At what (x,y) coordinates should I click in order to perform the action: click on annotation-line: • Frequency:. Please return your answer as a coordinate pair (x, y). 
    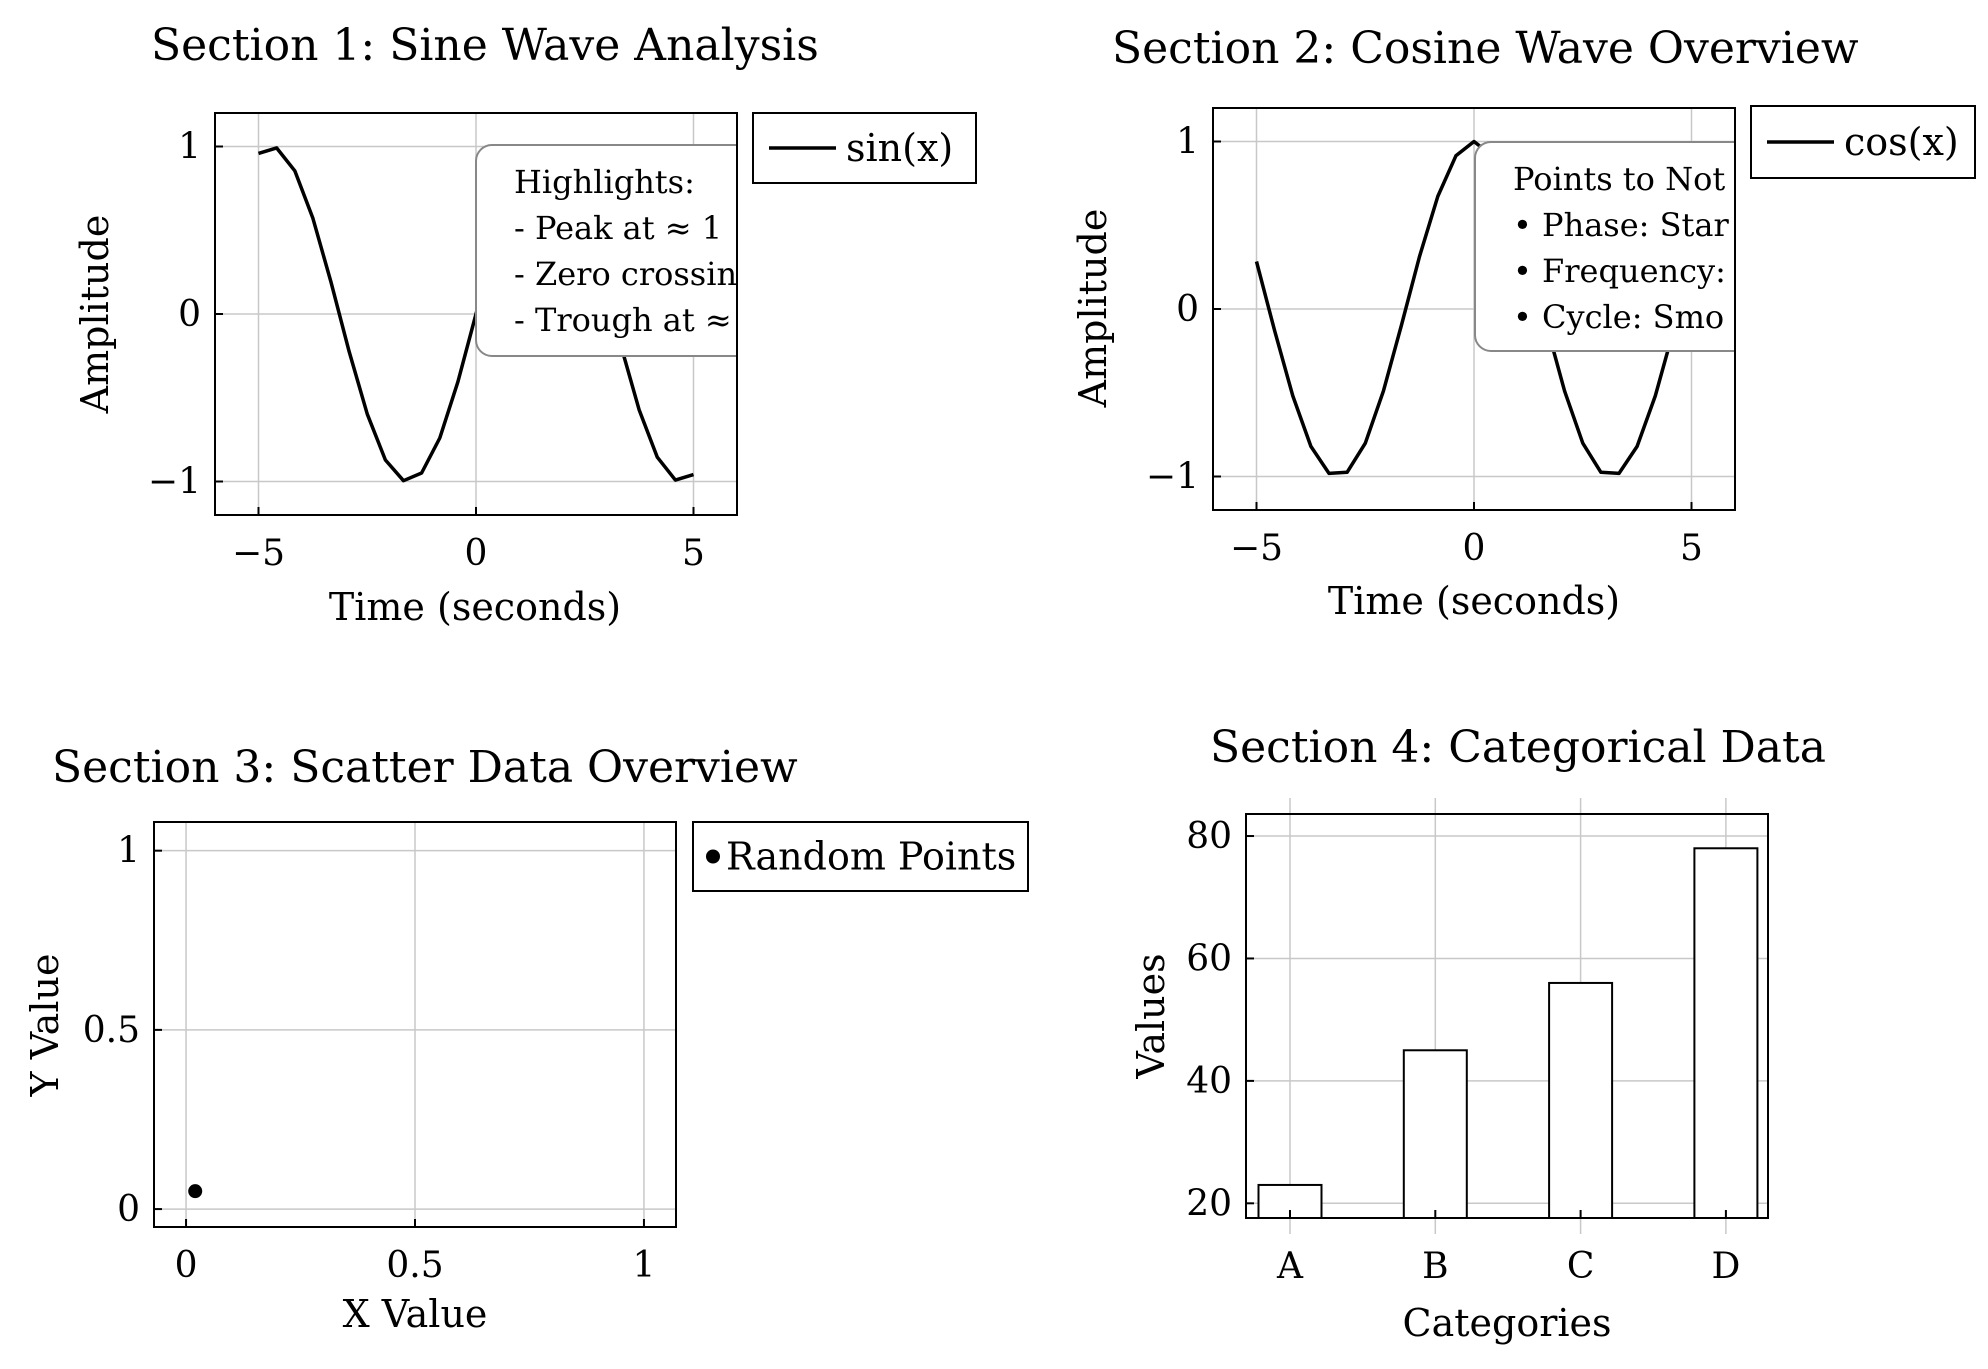
    Looking at the image, I should click on (1619, 271).